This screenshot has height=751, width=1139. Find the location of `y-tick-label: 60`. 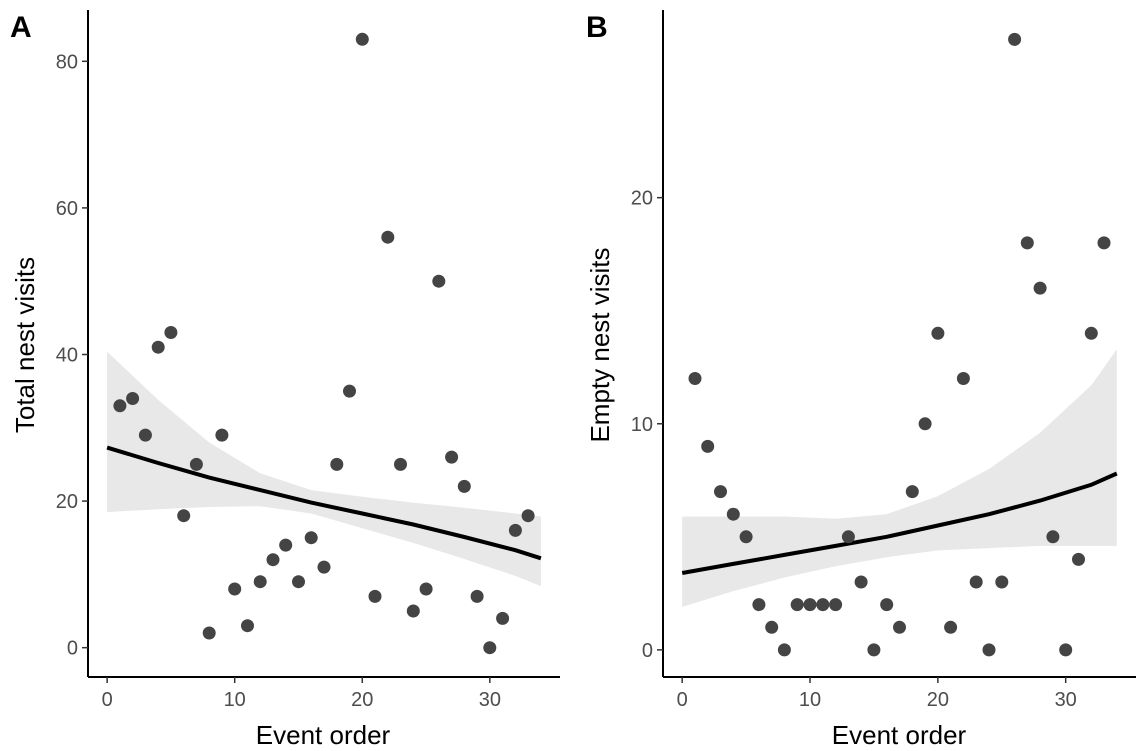

y-tick-label: 60 is located at coordinates (67, 209).